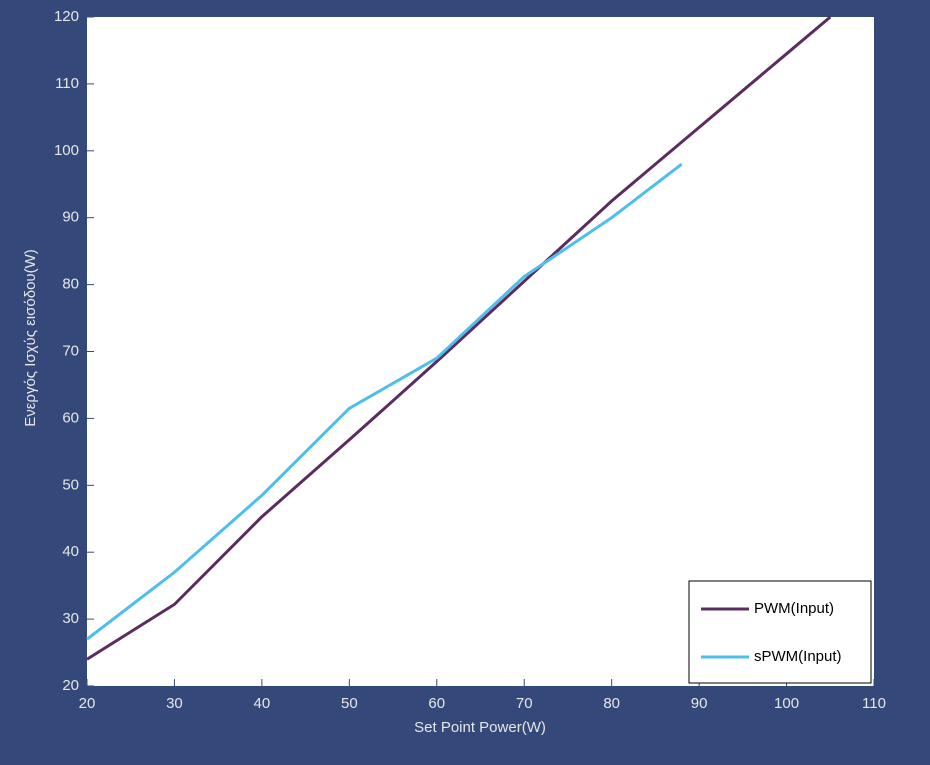  Describe the element at coordinates (174, 703) in the screenshot. I see `x-tick-label: 30` at that location.